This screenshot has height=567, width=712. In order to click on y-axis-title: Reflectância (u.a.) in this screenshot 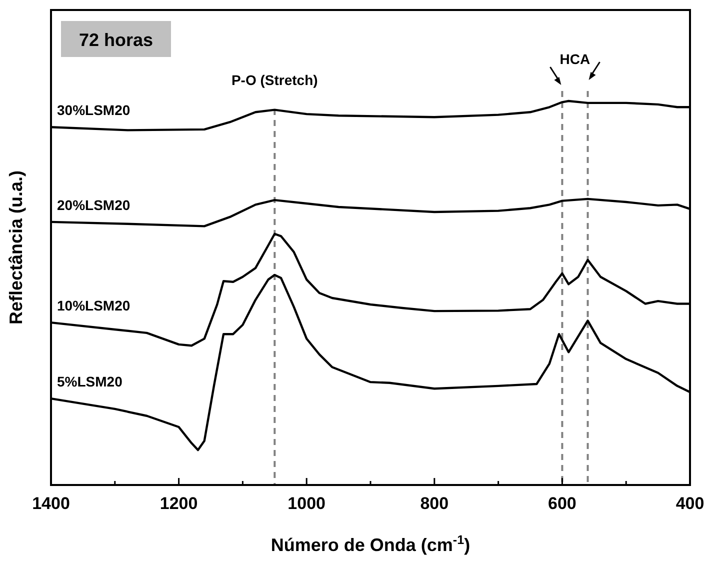, I will do `click(16, 247)`.